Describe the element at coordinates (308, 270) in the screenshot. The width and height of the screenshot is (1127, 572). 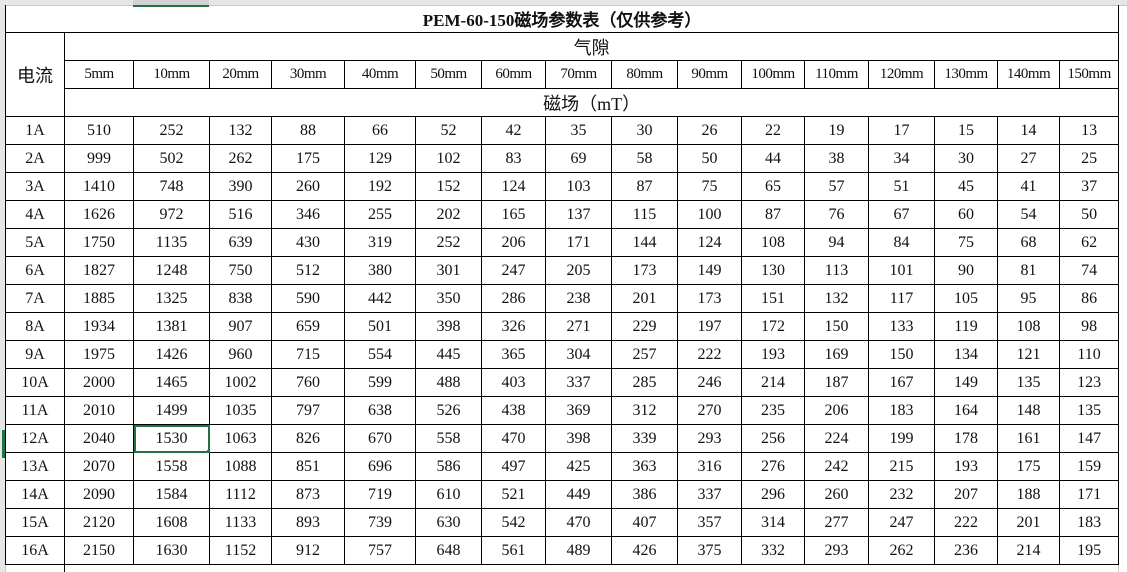
I see `field-value-cell: 512` at that location.